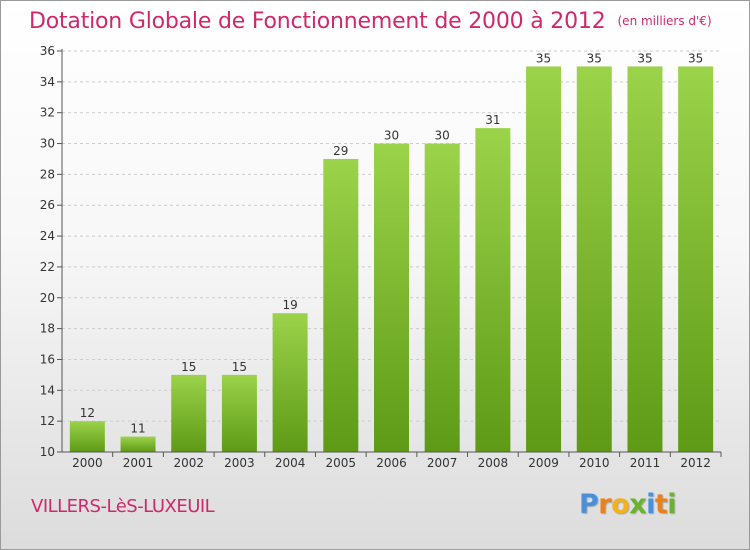 The width and height of the screenshot is (750, 550). I want to click on bar-value-label: 12, so click(87, 413).